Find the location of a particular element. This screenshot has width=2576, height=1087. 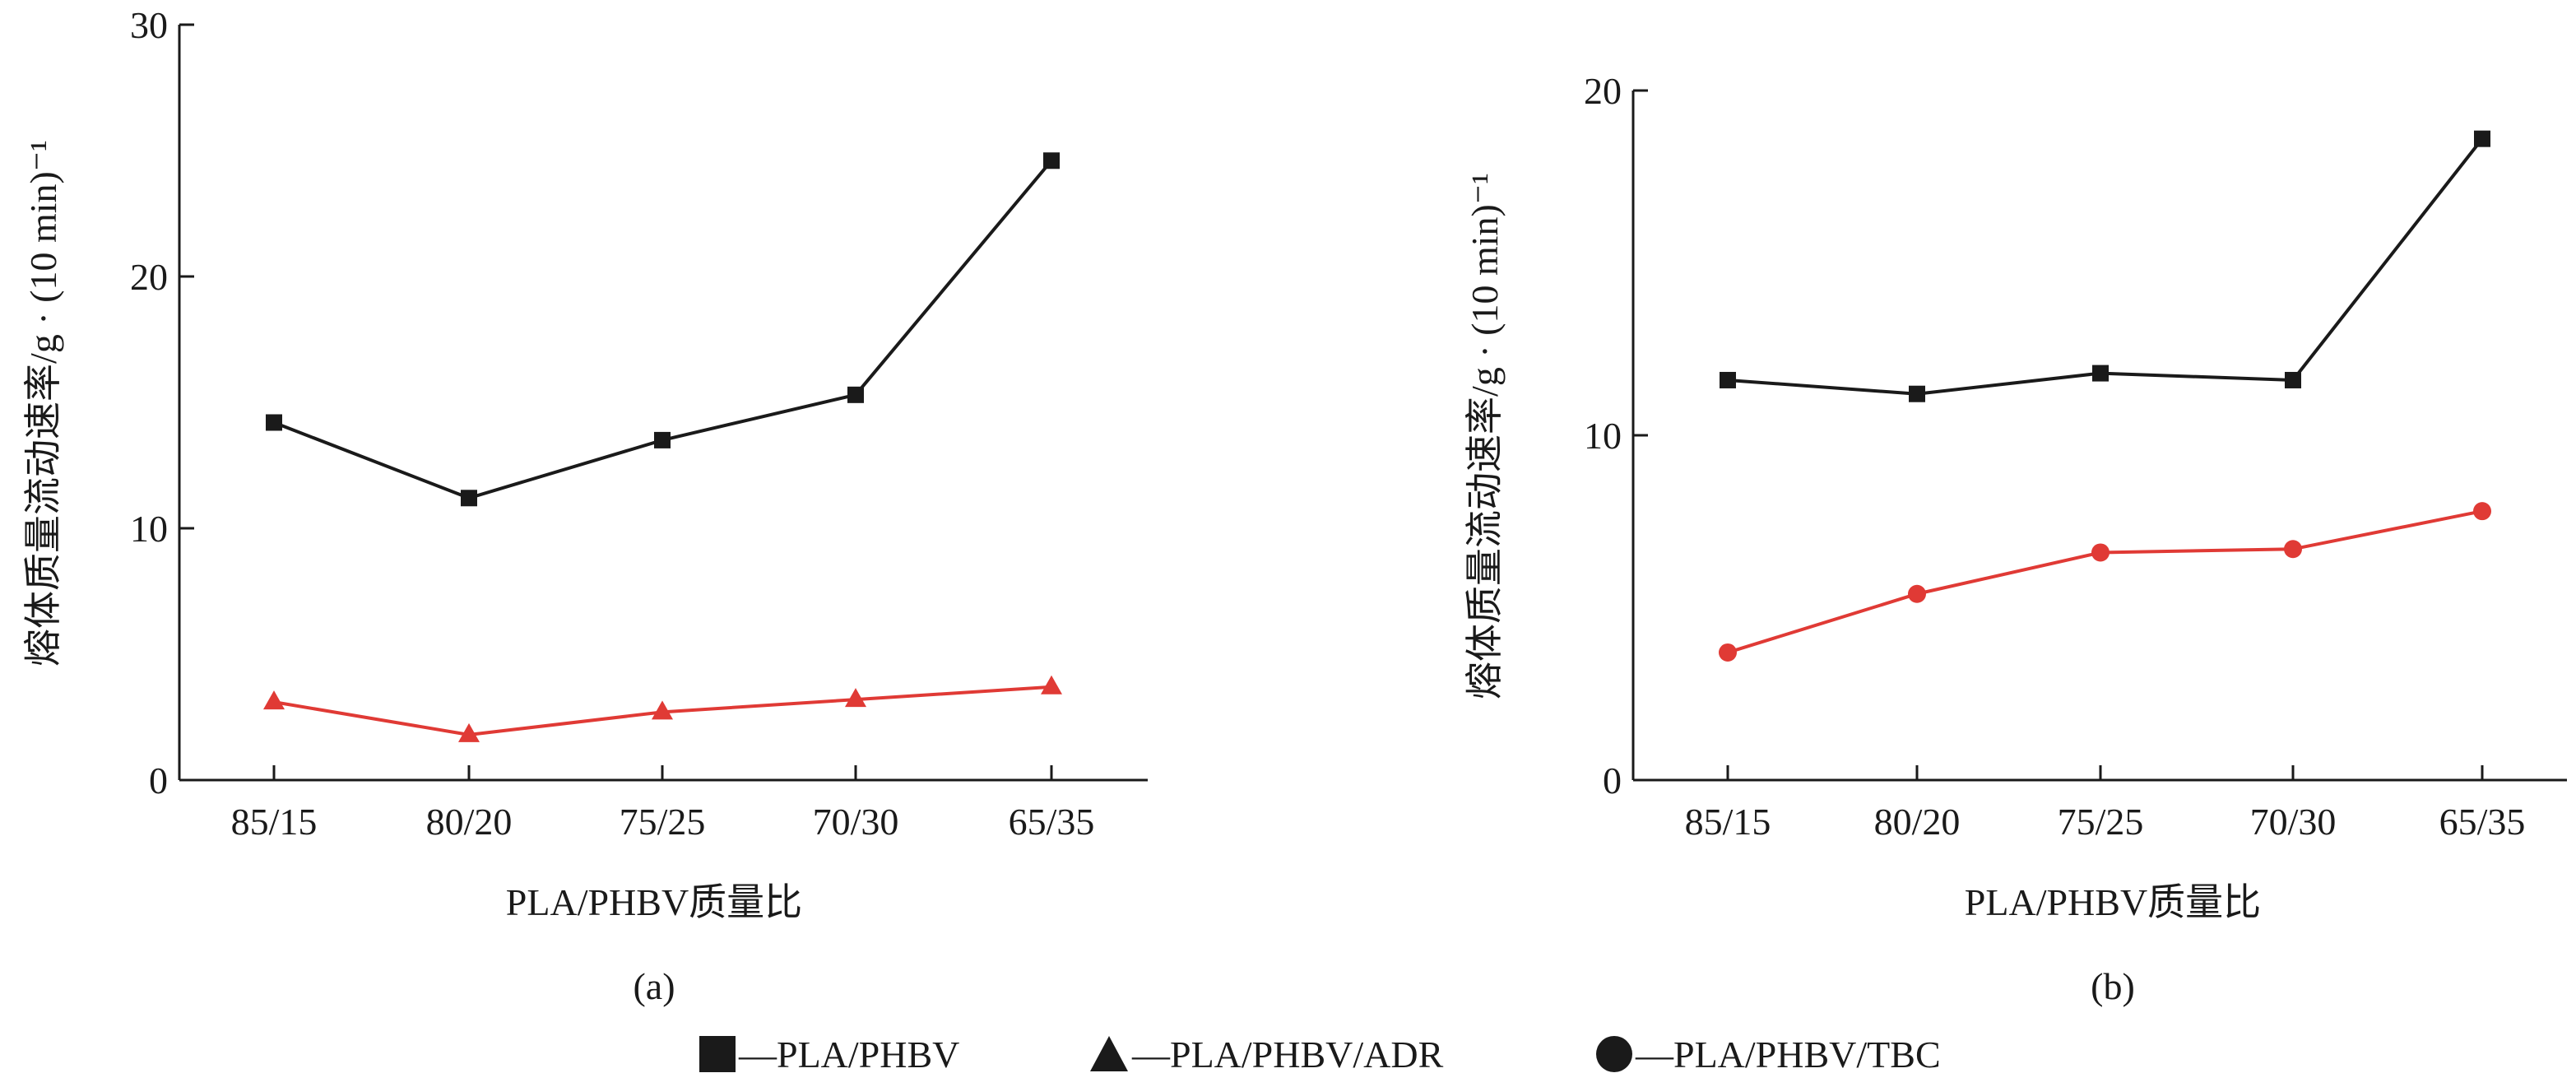

legend-square-marker is located at coordinates (718, 1054).